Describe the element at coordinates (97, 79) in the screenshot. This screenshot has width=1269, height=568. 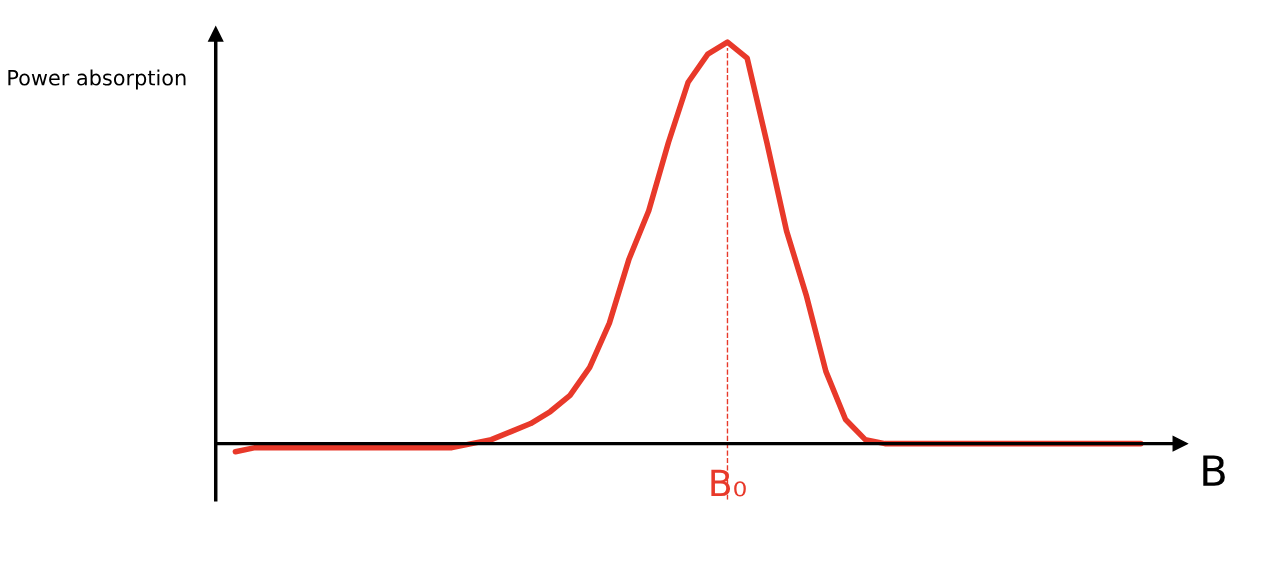
I see `y-axis-title: Power absorption` at that location.